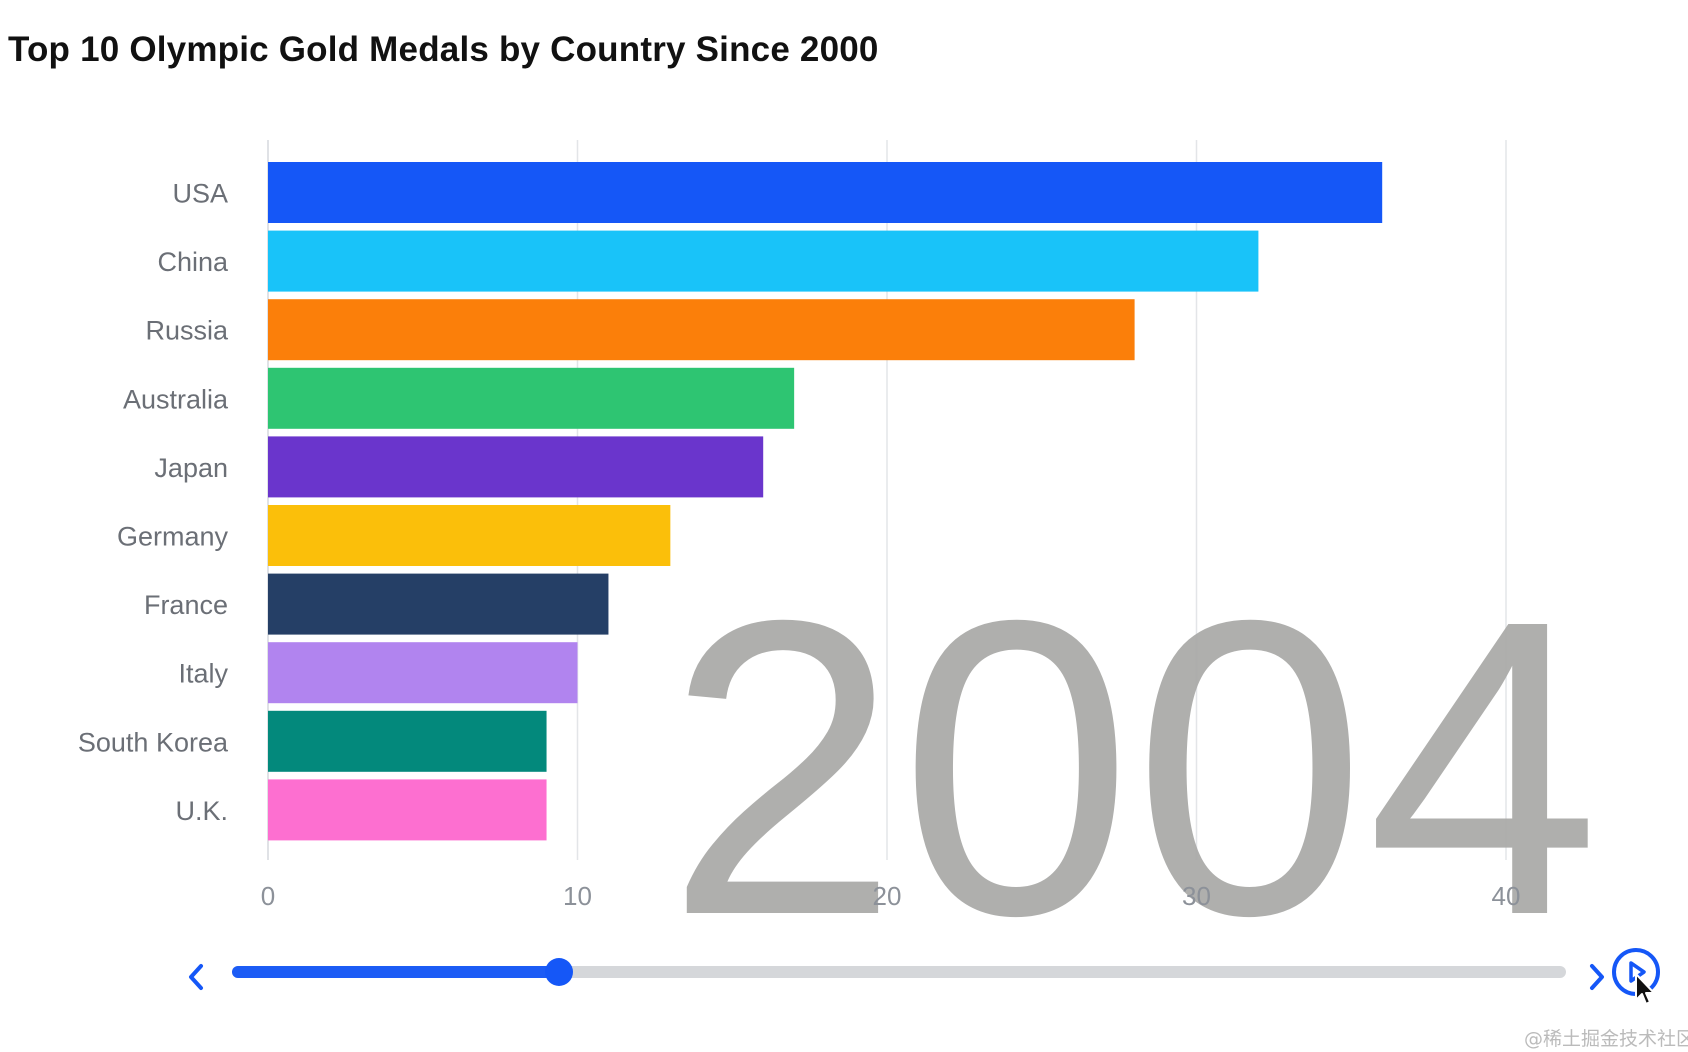  What do you see at coordinates (191, 468) in the screenshot?
I see `category-label: Japan` at bounding box center [191, 468].